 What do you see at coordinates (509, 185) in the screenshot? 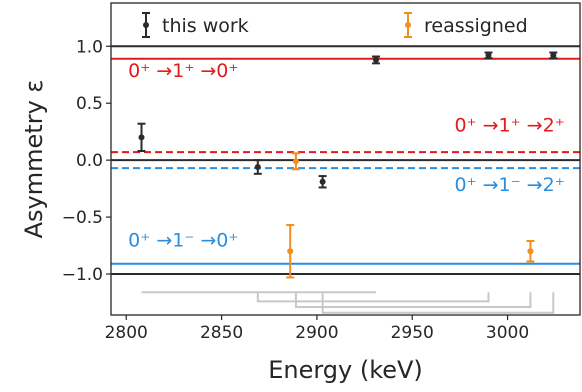
I see `transition-annotation-2: 0⁺ →1⁻ →2⁺` at bounding box center [509, 185].